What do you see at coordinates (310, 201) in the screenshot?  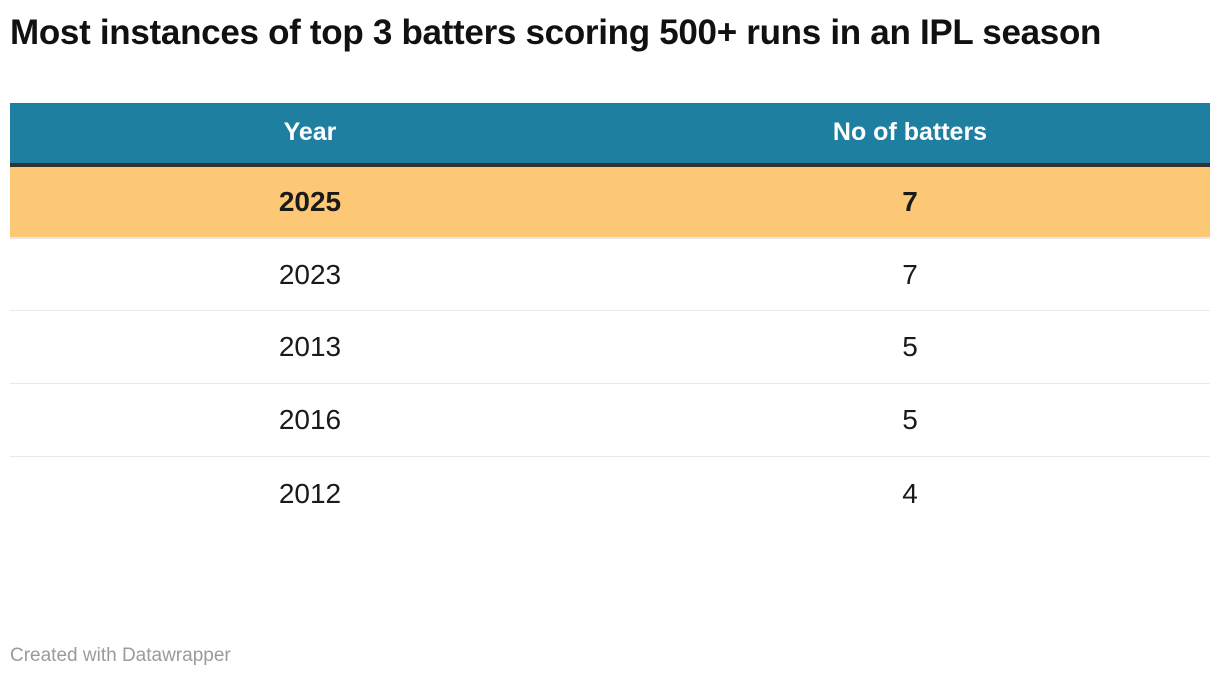 I see `year-cell: 2025` at bounding box center [310, 201].